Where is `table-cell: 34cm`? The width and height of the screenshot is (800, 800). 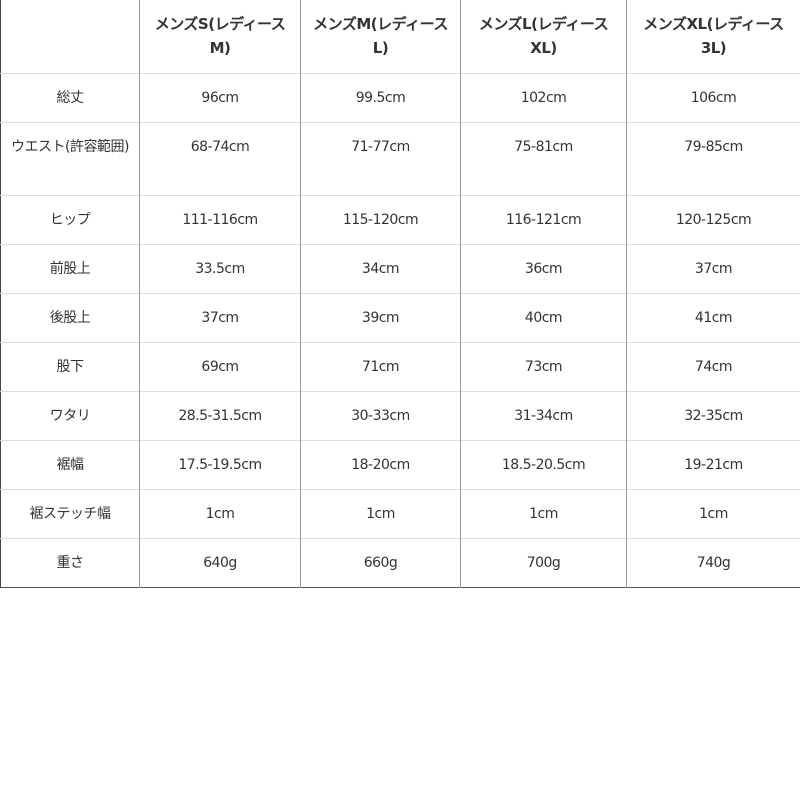 table-cell: 34cm is located at coordinates (380, 269).